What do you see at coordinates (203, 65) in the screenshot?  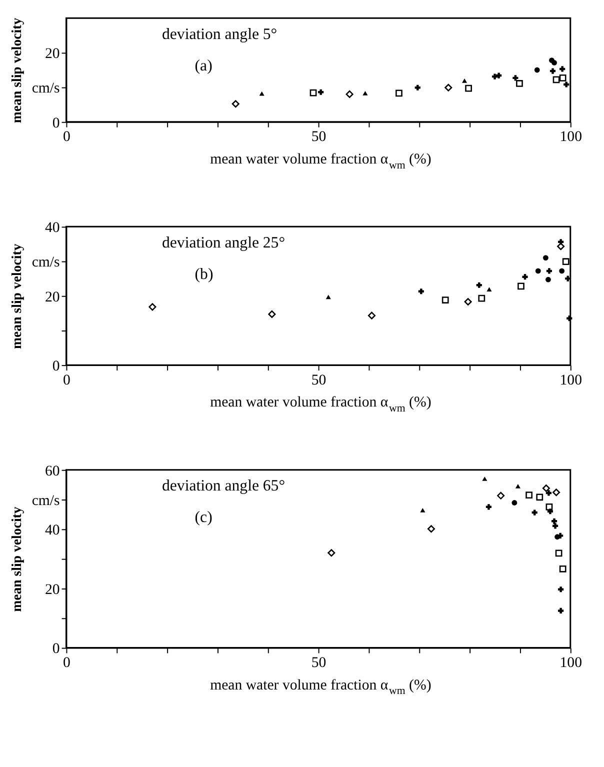 I see `annotation: (a)` at bounding box center [203, 65].